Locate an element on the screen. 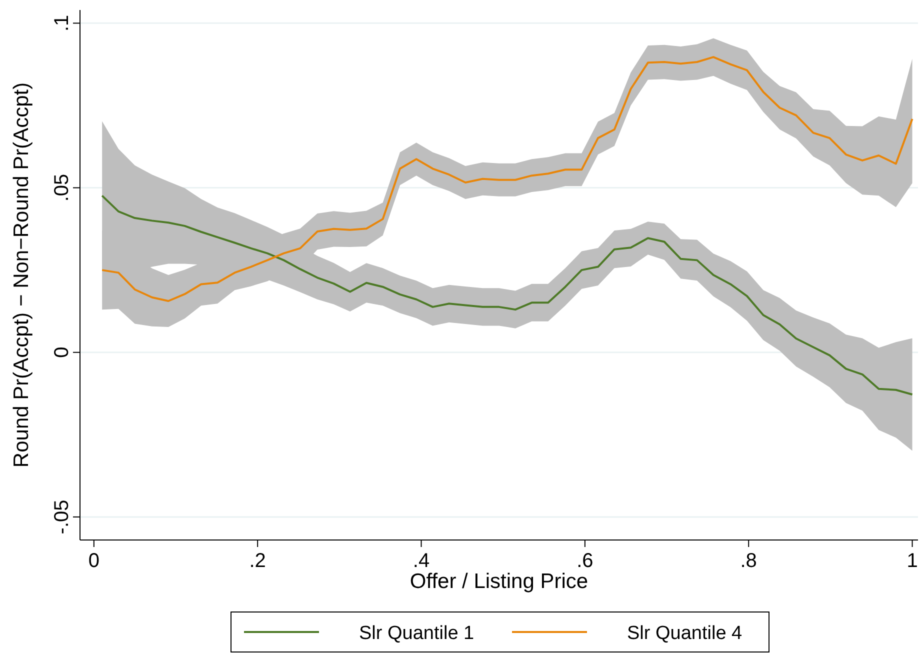 The height and width of the screenshot is (655, 920). x-tick-label: .6 is located at coordinates (585, 561).